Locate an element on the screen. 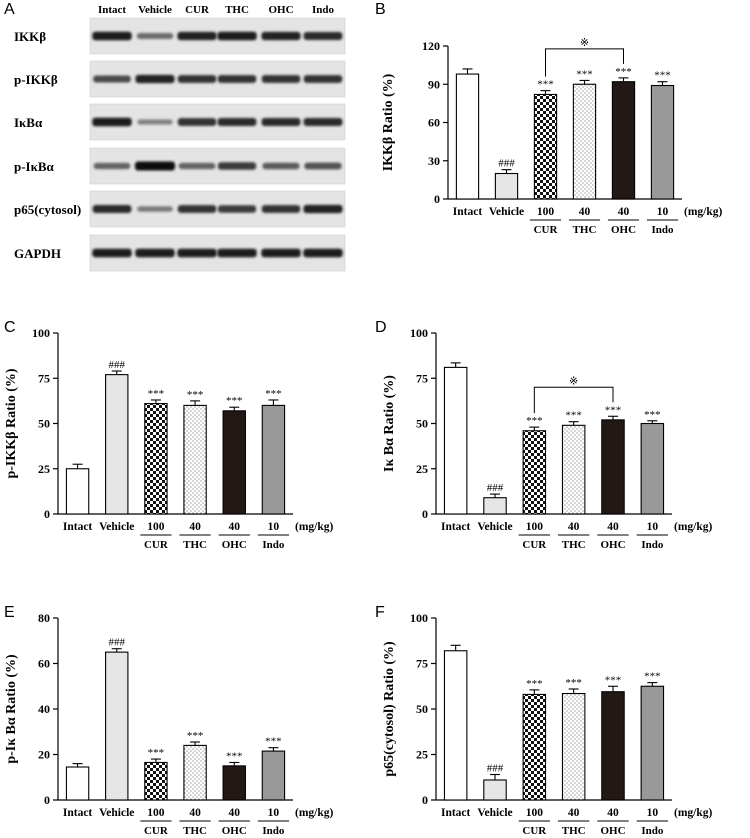 This screenshot has width=750, height=838. y-tick-label: 40 is located at coordinates (44, 709).